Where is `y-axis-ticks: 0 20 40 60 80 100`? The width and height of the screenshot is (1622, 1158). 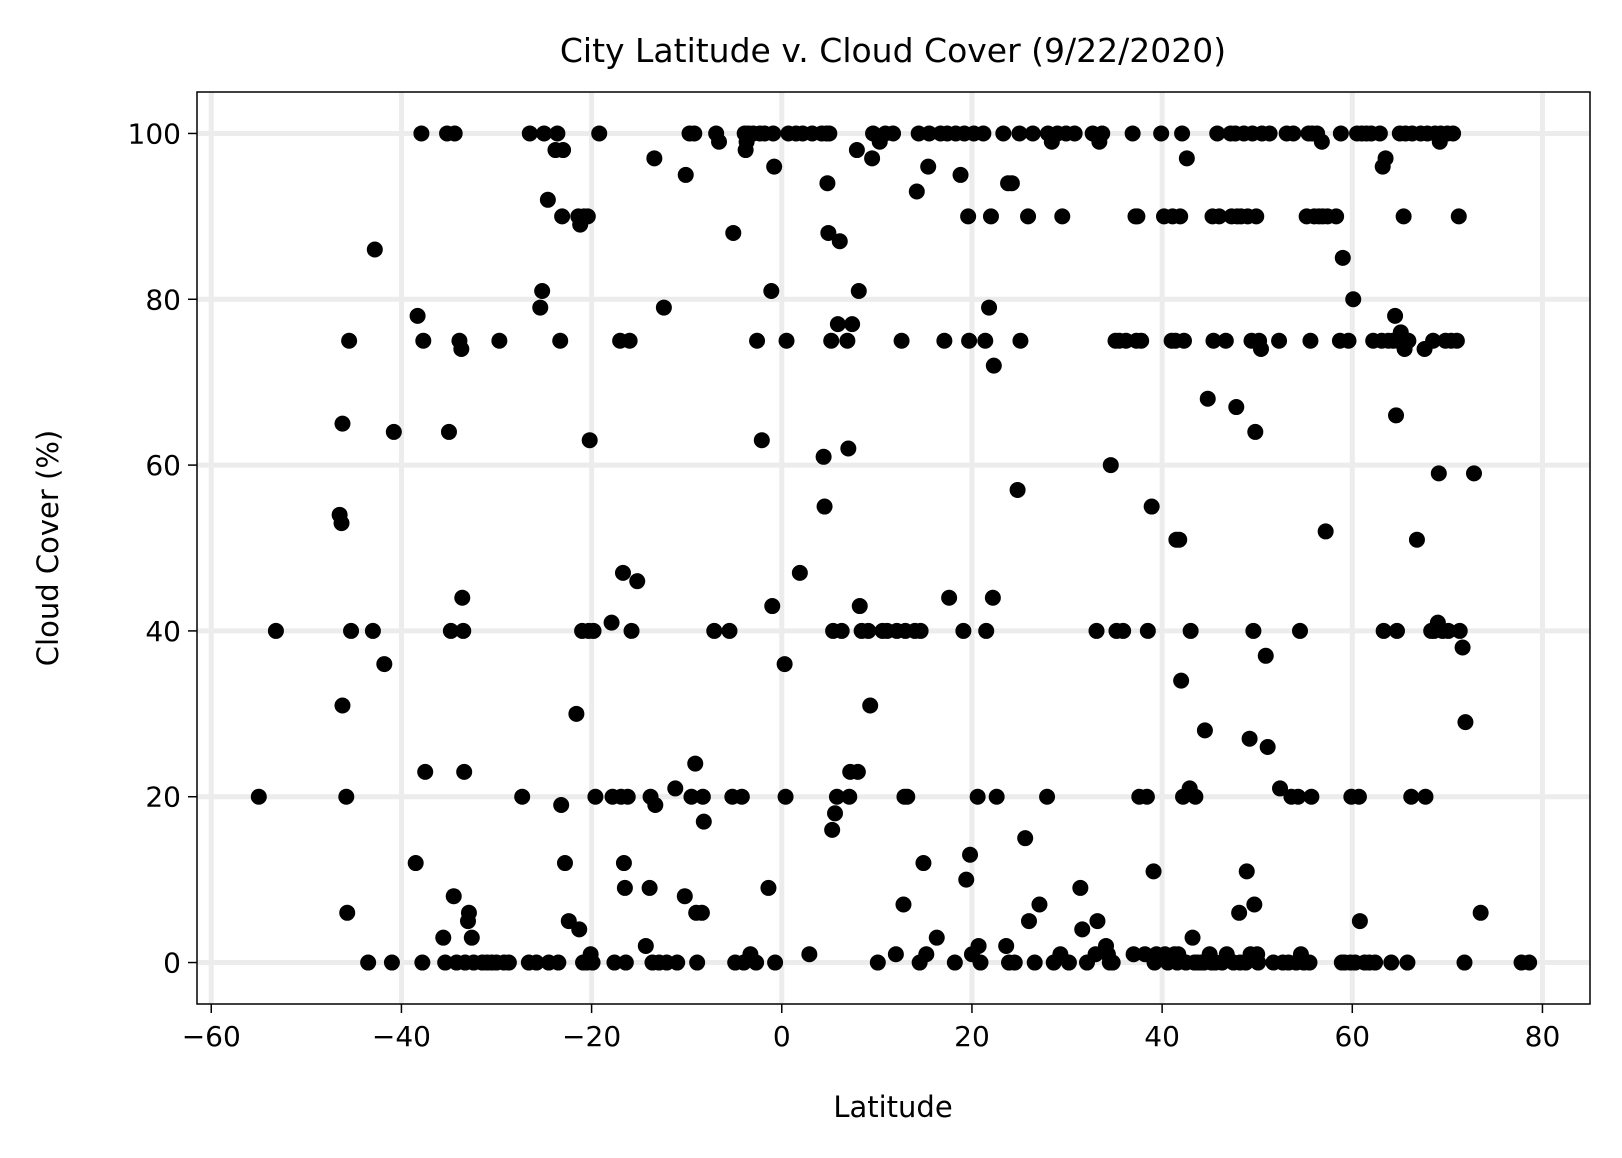
y-axis-ticks: 0 20 40 60 80 100 is located at coordinates (162, 548).